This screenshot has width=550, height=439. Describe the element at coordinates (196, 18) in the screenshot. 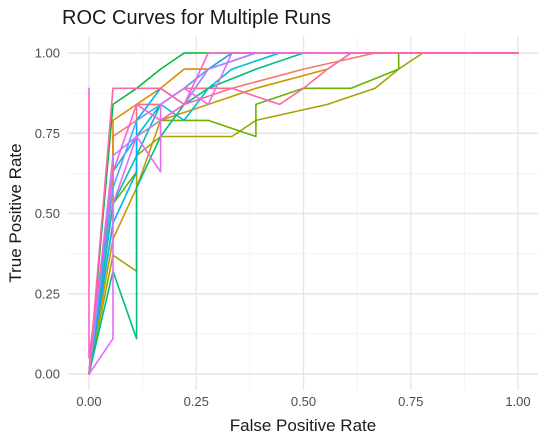

I see `chart-title: ROC Curves for Multiple Runs` at that location.